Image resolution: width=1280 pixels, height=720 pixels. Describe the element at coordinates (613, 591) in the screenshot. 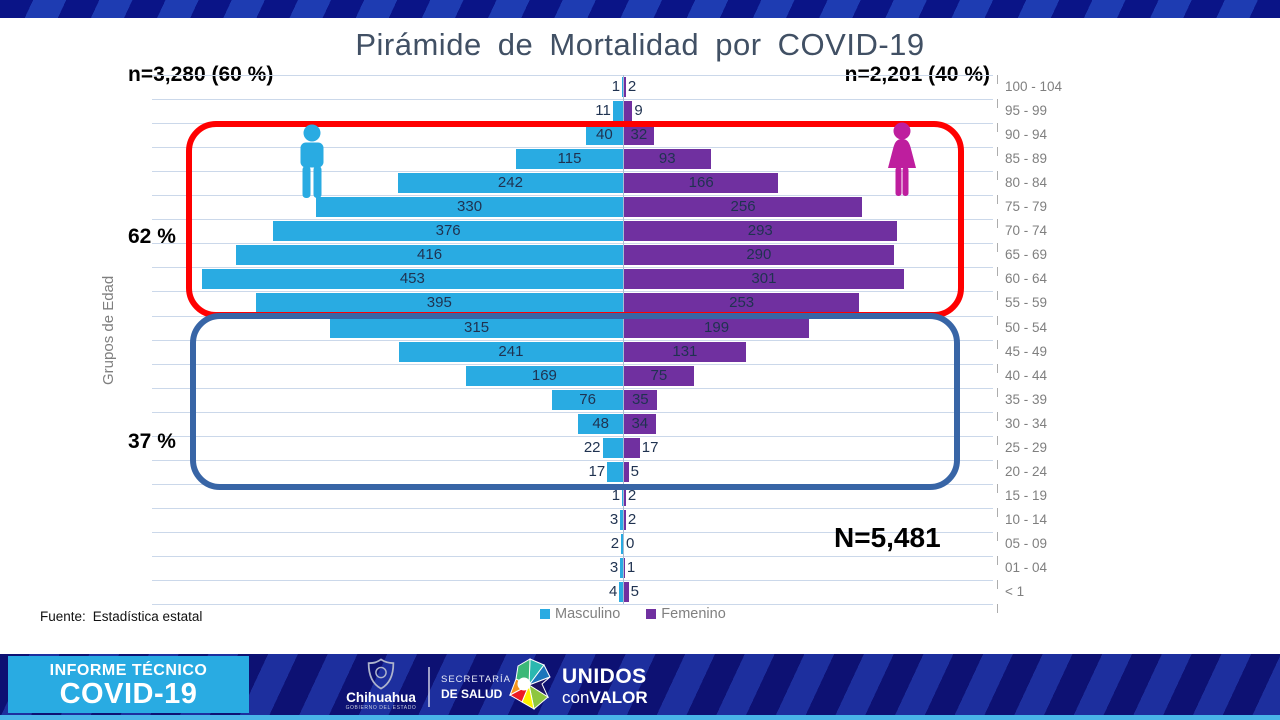

I see `bar-value-masculino: 4` at that location.